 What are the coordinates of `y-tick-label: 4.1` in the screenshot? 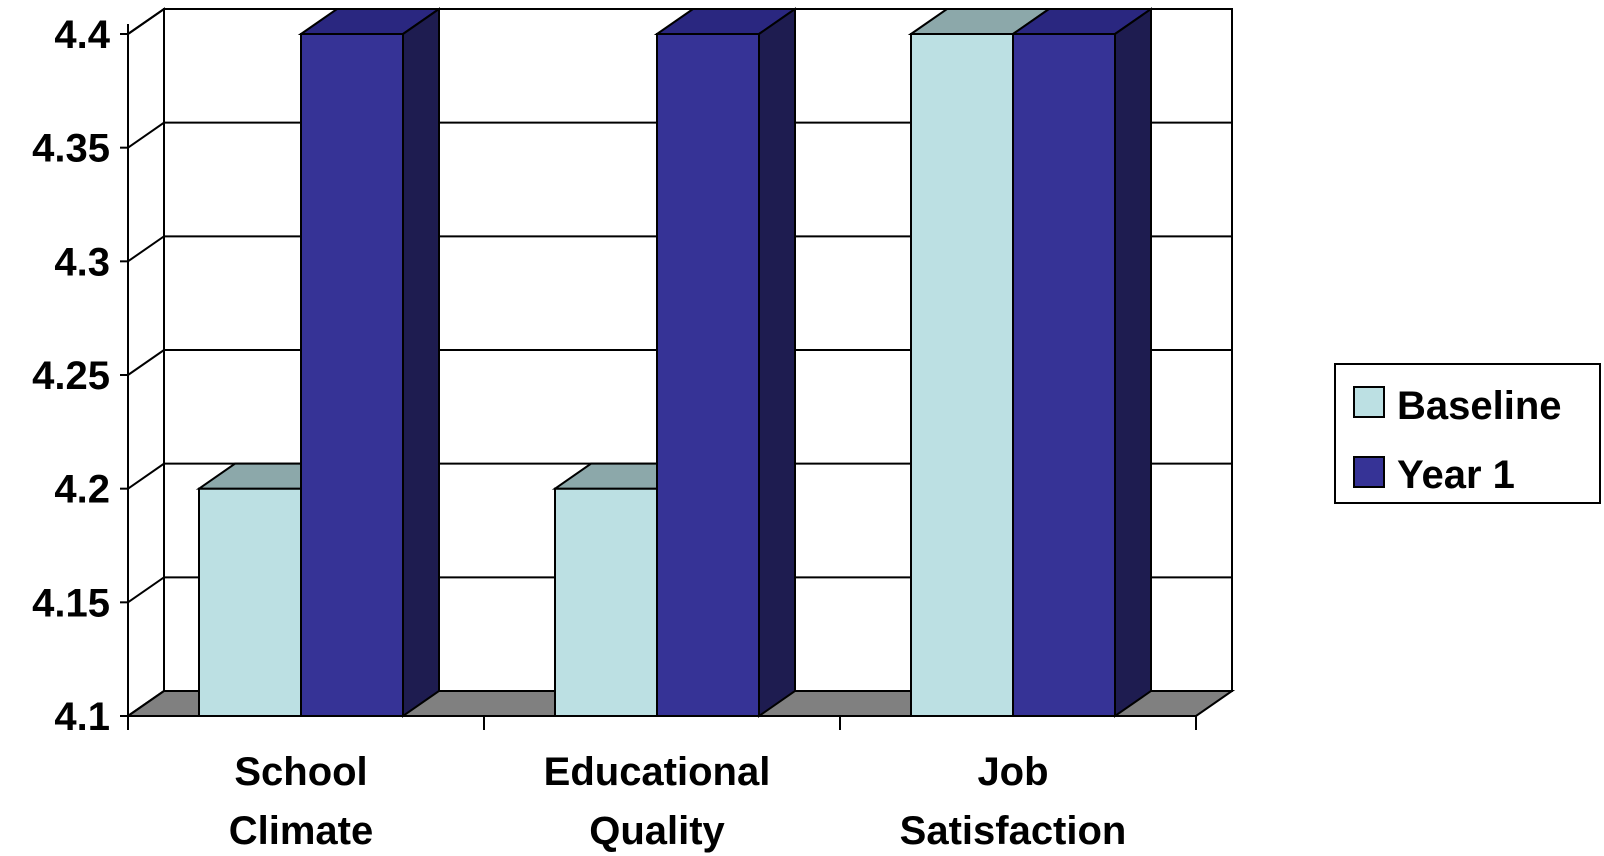 It's located at (82, 717).